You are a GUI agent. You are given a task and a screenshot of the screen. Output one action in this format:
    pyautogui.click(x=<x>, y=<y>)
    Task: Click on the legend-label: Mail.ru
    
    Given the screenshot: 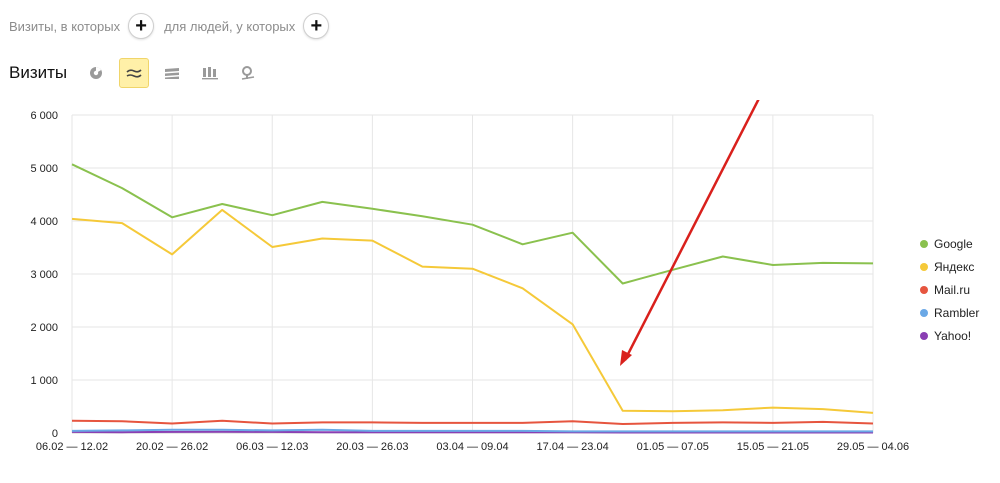 What is the action you would take?
    pyautogui.click(x=952, y=289)
    